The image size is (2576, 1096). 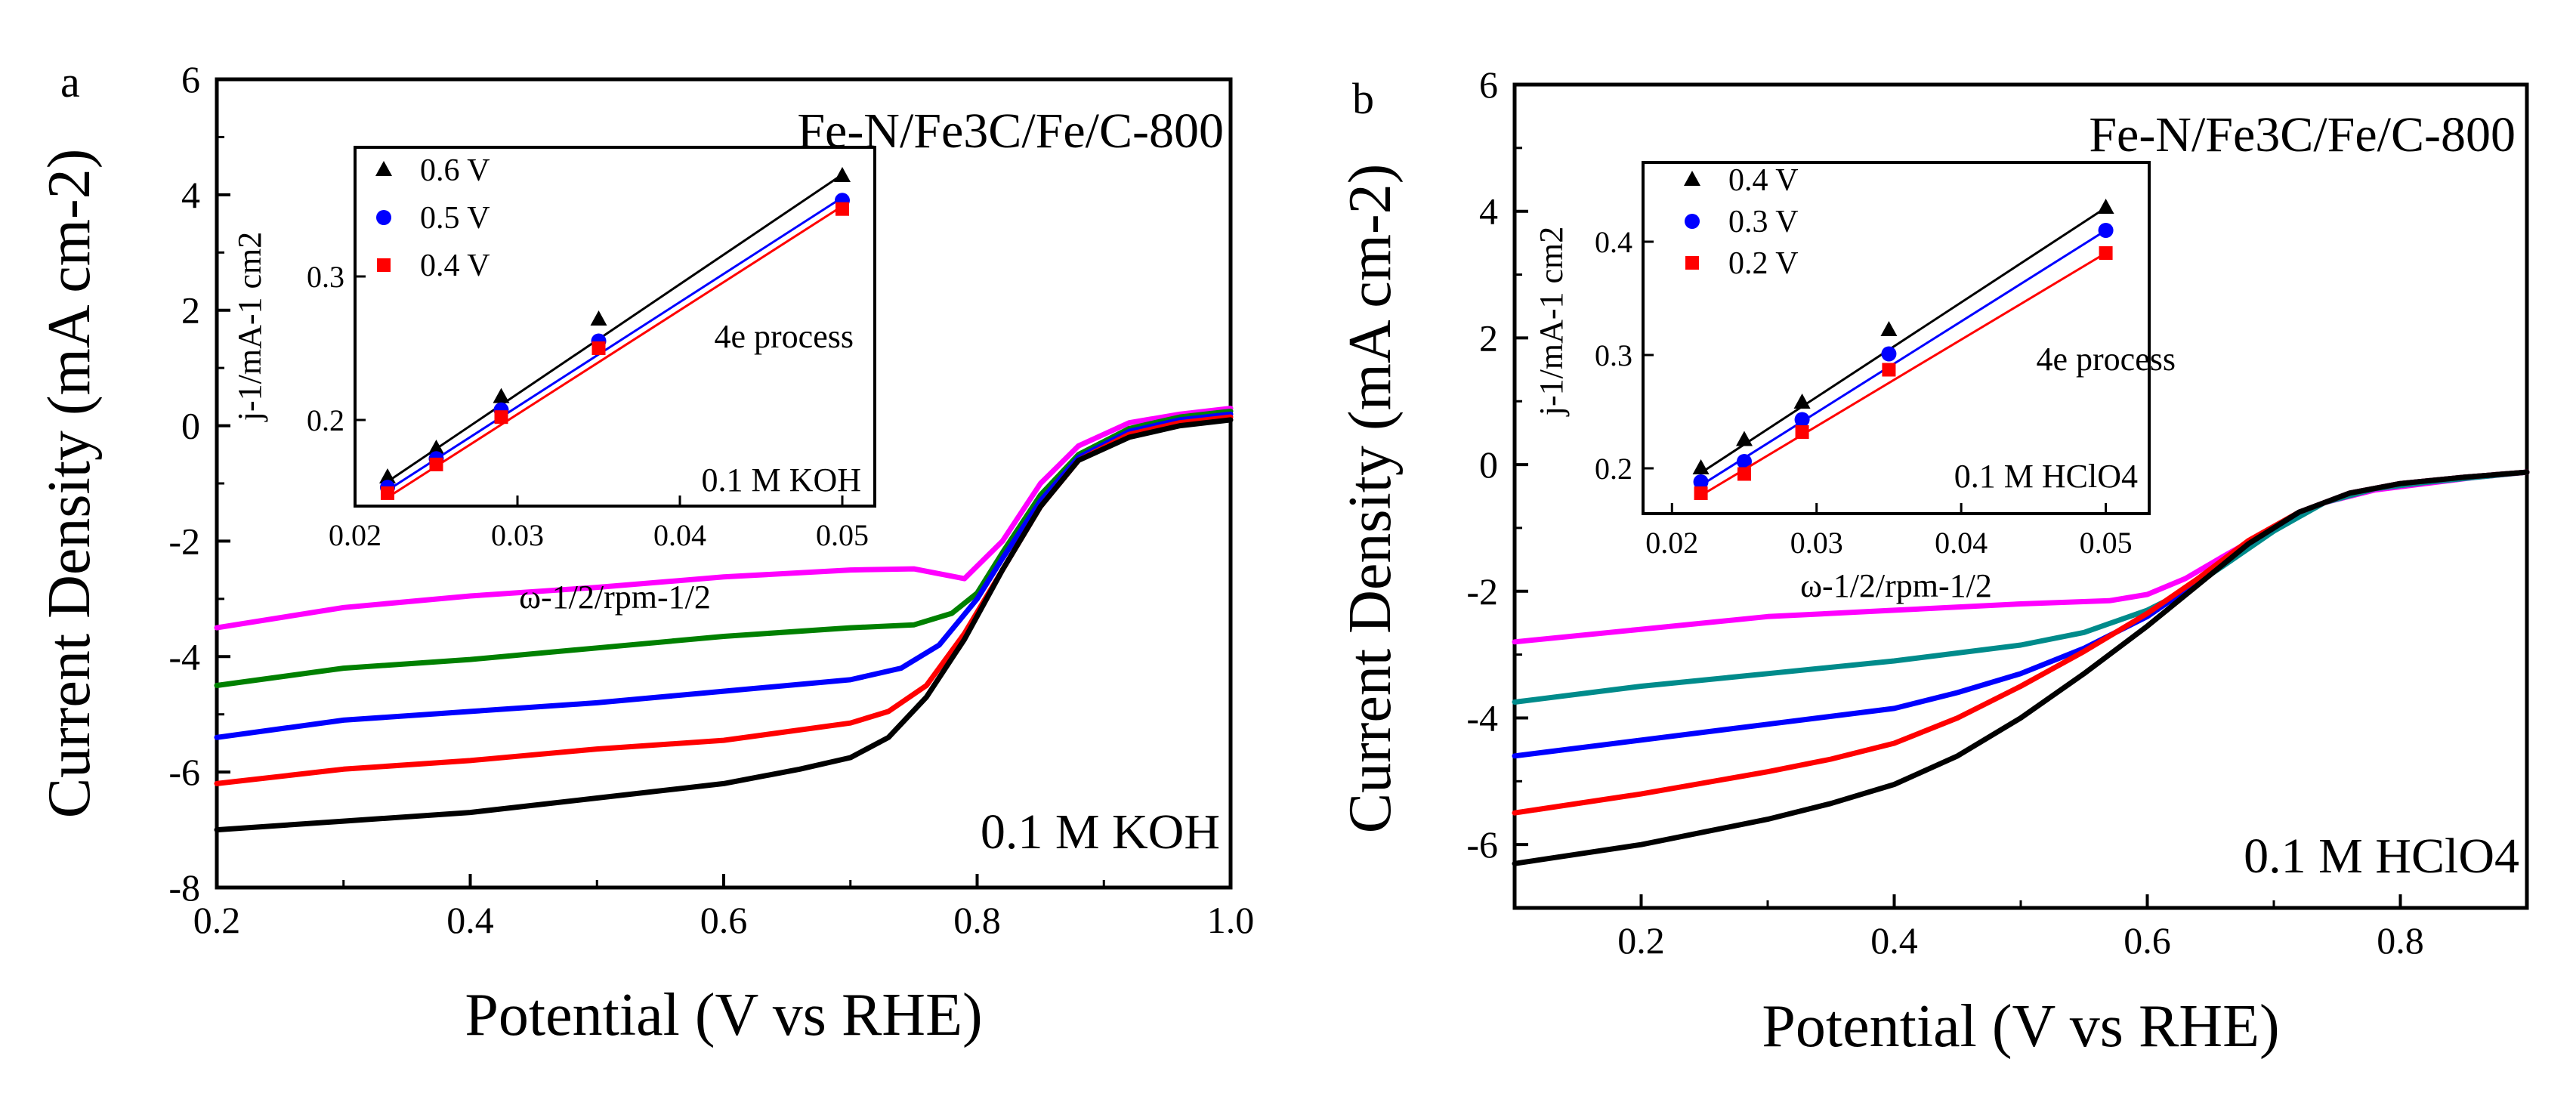 I want to click on panel-b-x-tick-label: 0.6, so click(x=2147, y=940).